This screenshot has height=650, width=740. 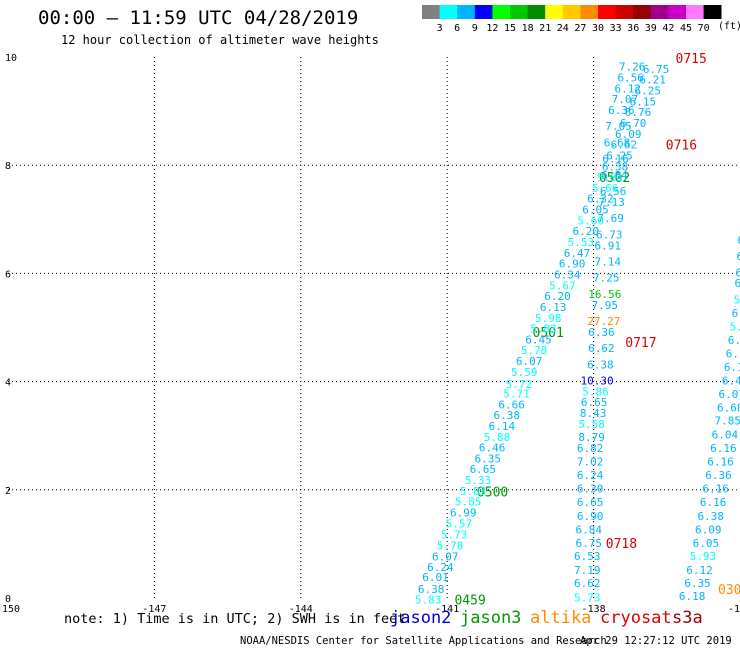 What do you see at coordinates (590, 220) in the screenshot?
I see `wave-height-point: 5.60` at bounding box center [590, 220].